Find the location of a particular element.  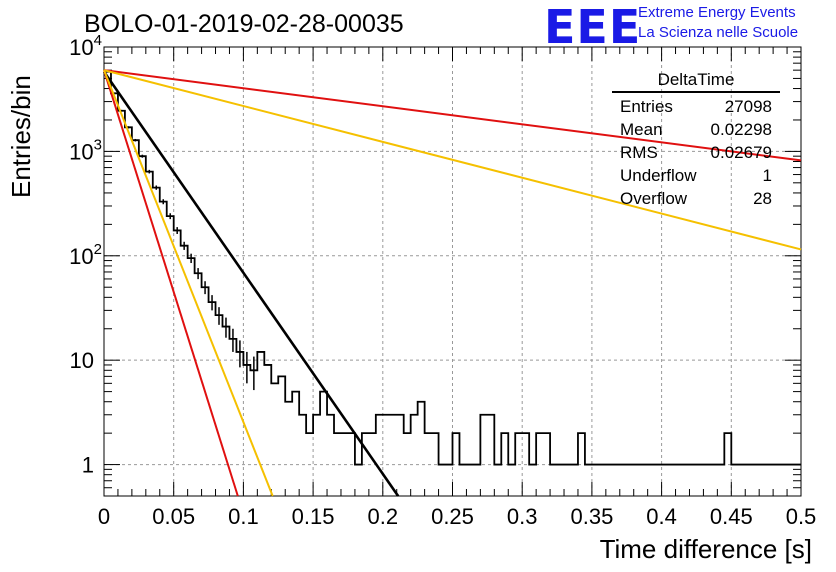

stats-label: Mean is located at coordinates (641, 129).